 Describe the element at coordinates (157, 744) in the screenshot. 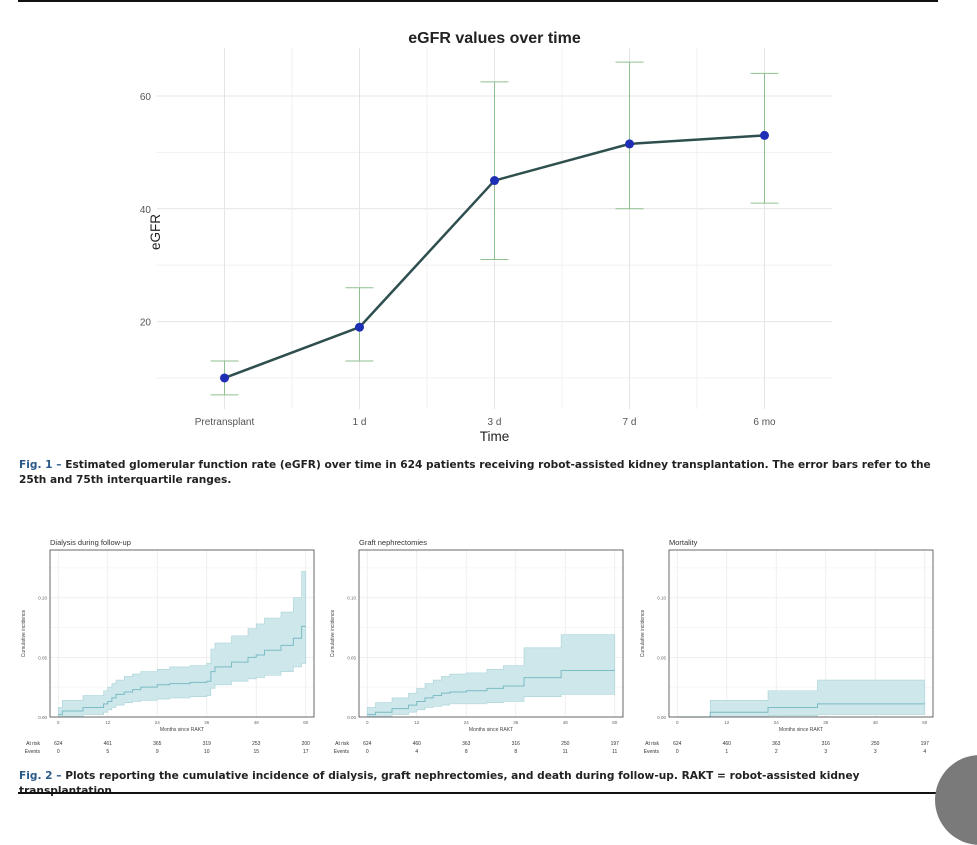

I see `at-risk-value: 365` at that location.